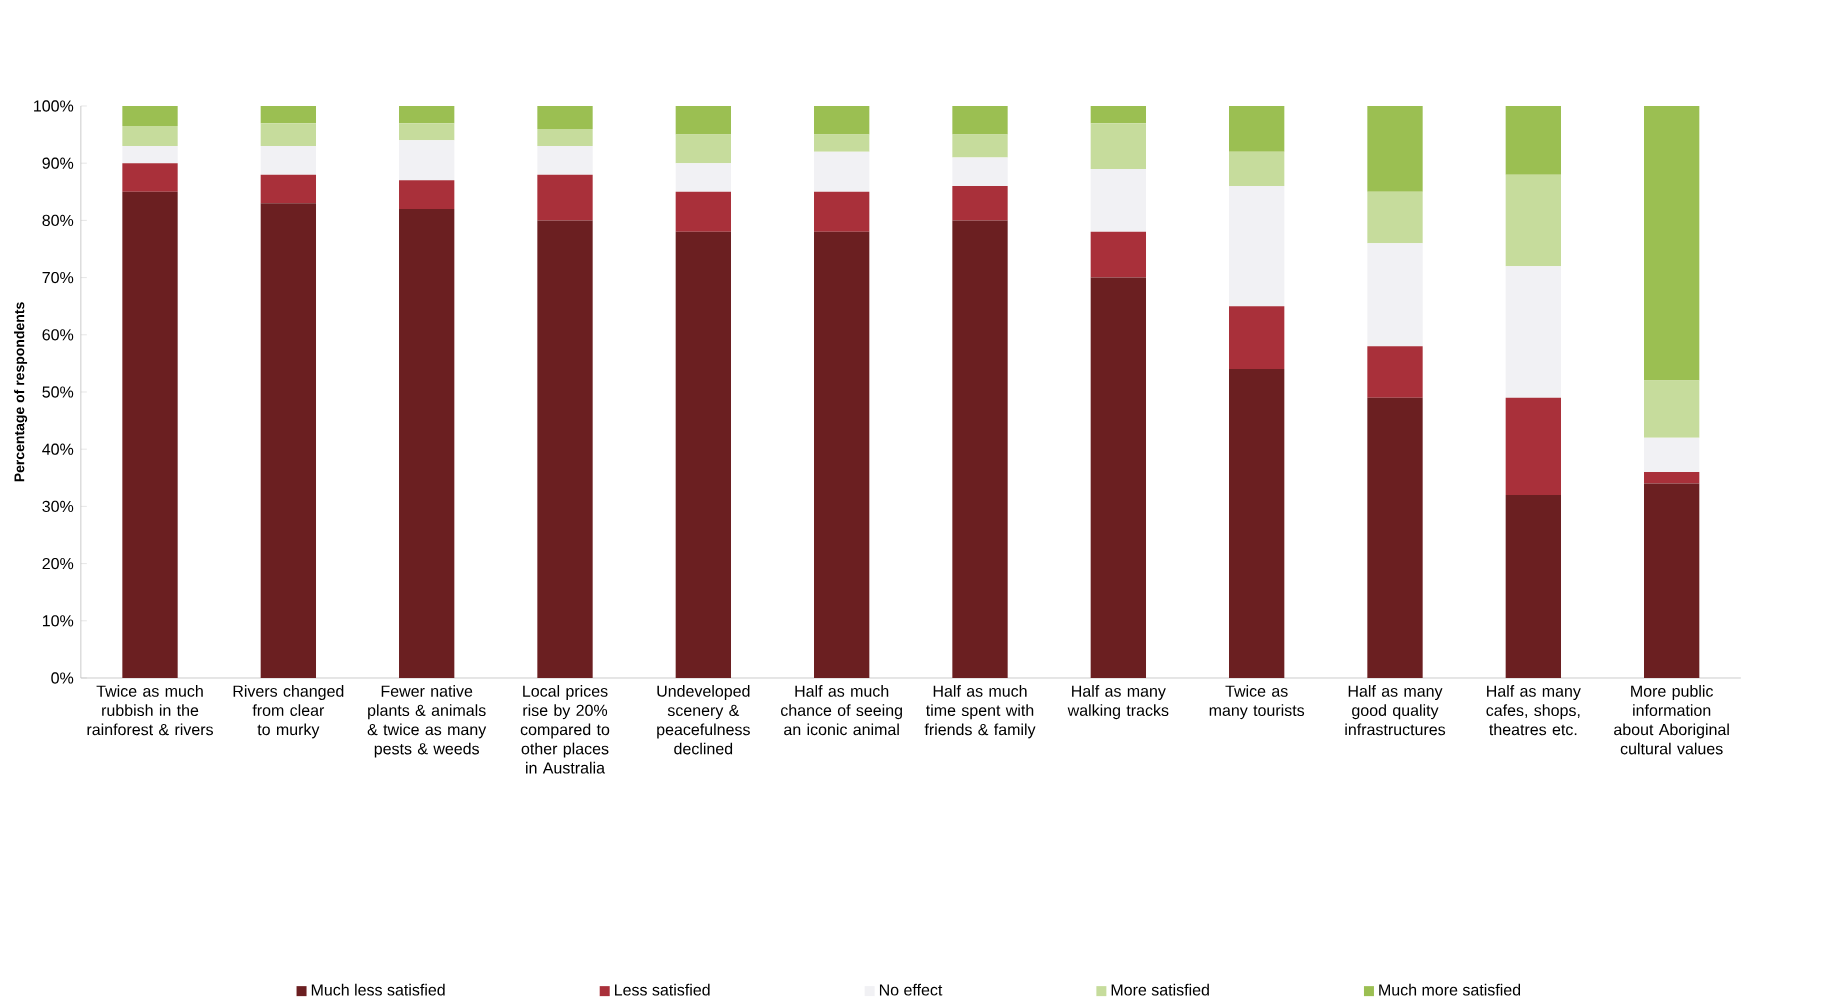 Image resolution: width=1843 pixels, height=1006 pixels. Describe the element at coordinates (150, 709) in the screenshot. I see `x-tick-label: Twice as much rubbish in the rainforest & rivers` at that location.